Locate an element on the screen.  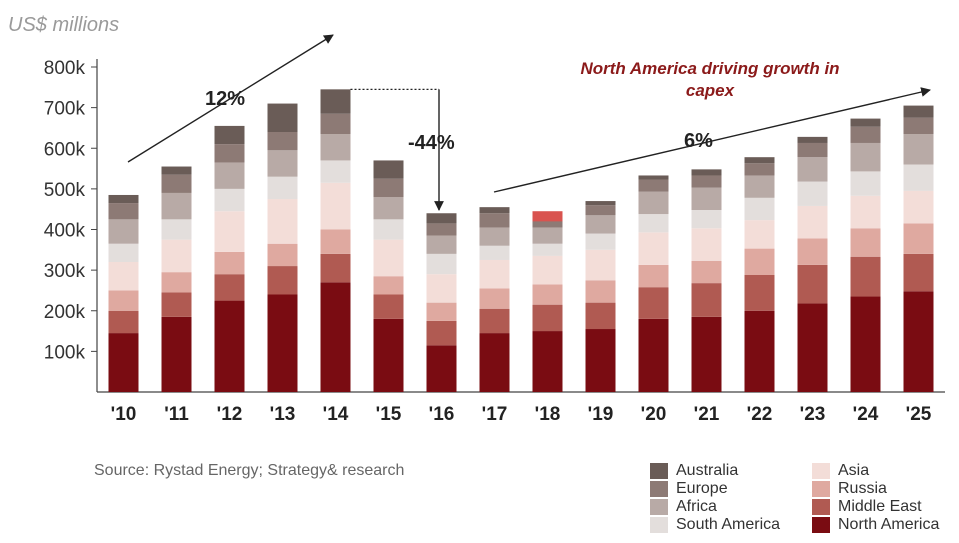
growth-6-arrow is located at coordinates (712, 140).